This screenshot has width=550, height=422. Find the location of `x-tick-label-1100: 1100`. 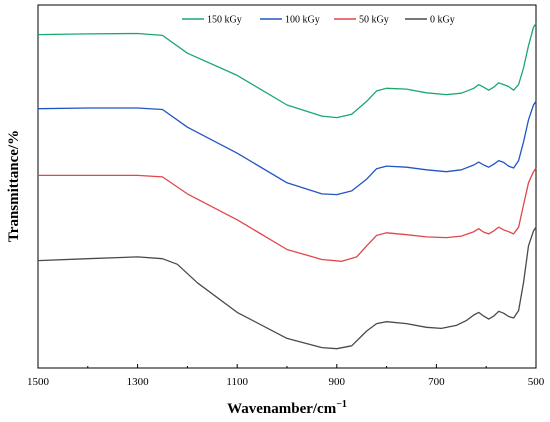

x-tick-label-1100: 1100 is located at coordinates (237, 382).